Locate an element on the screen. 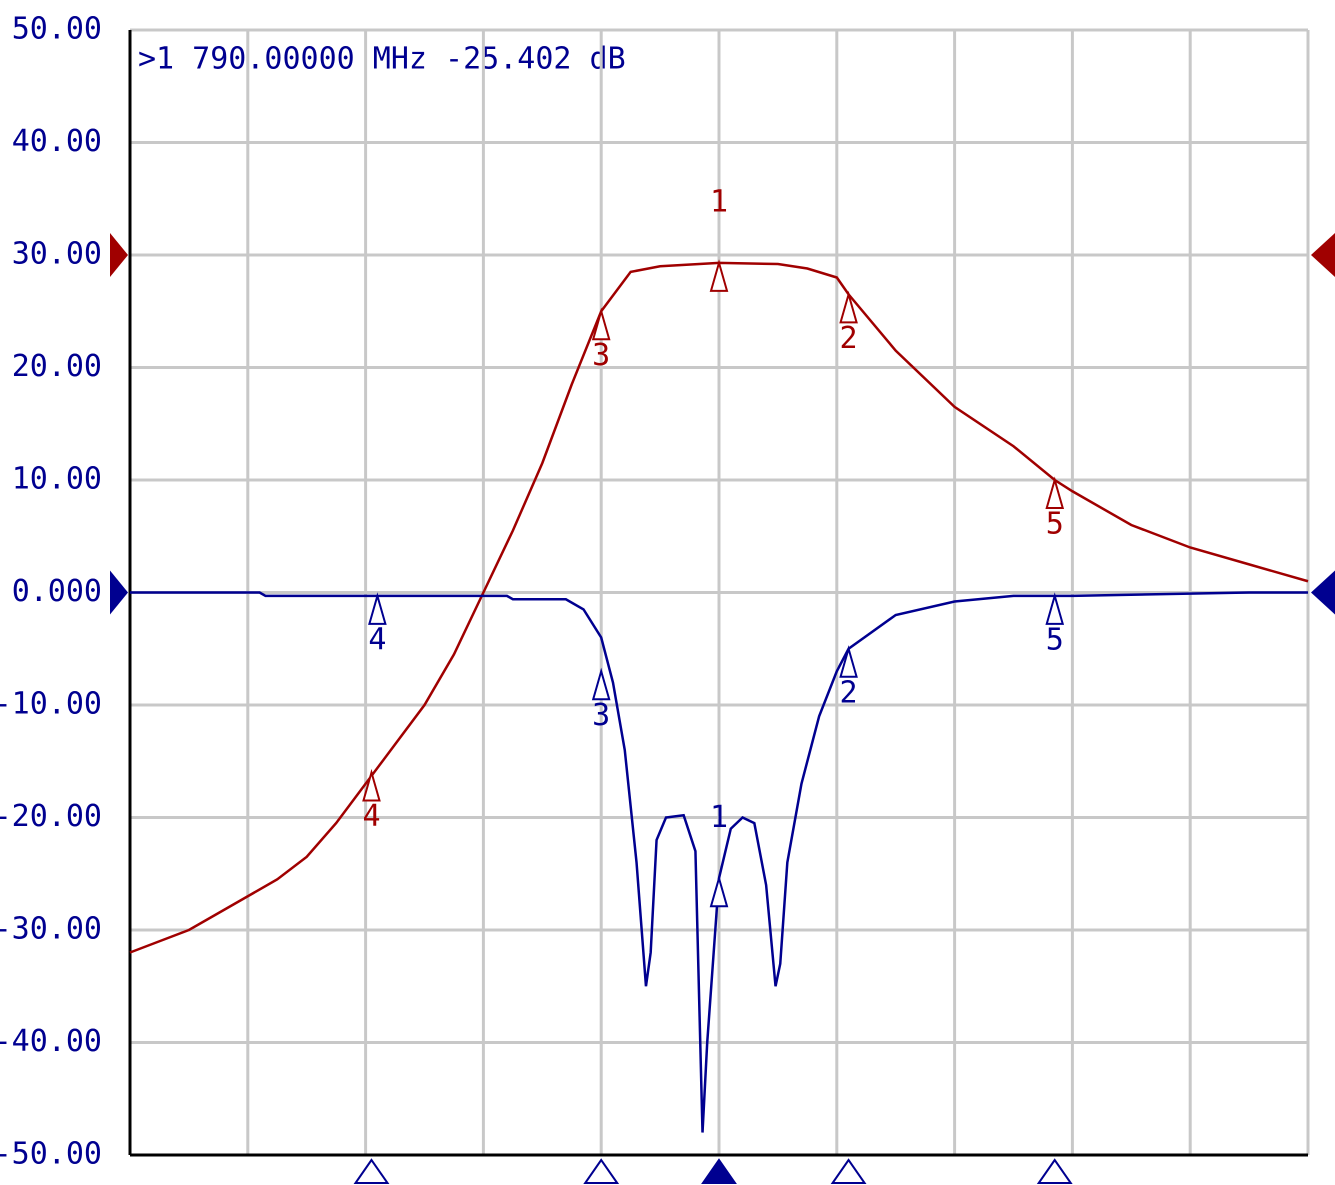 This screenshot has width=1335, height=1185. y-tick-label: -30.00 is located at coordinates (51, 929).